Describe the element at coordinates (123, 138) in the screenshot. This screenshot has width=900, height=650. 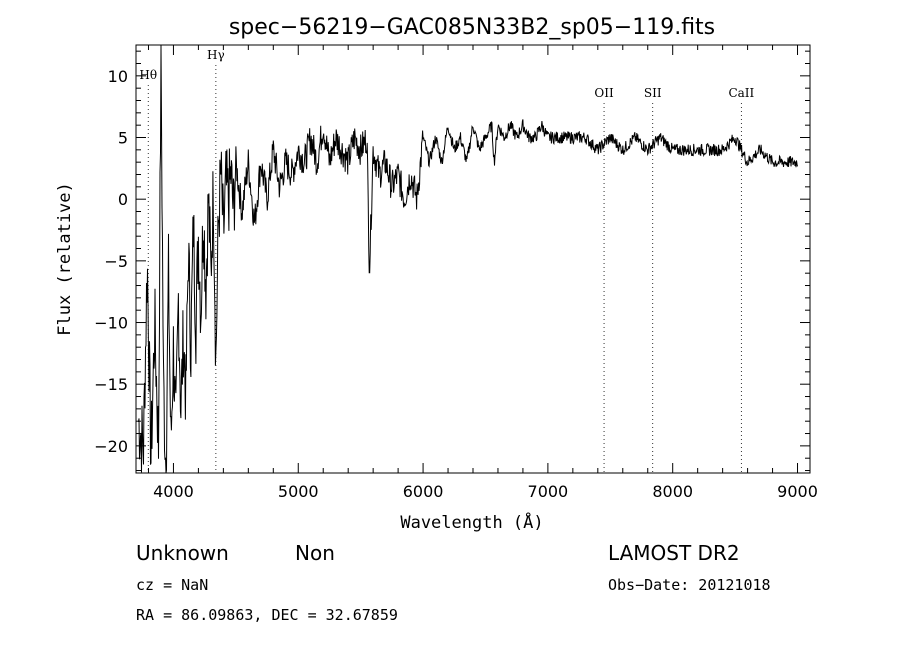
I see `y-tick-label: 5` at that location.